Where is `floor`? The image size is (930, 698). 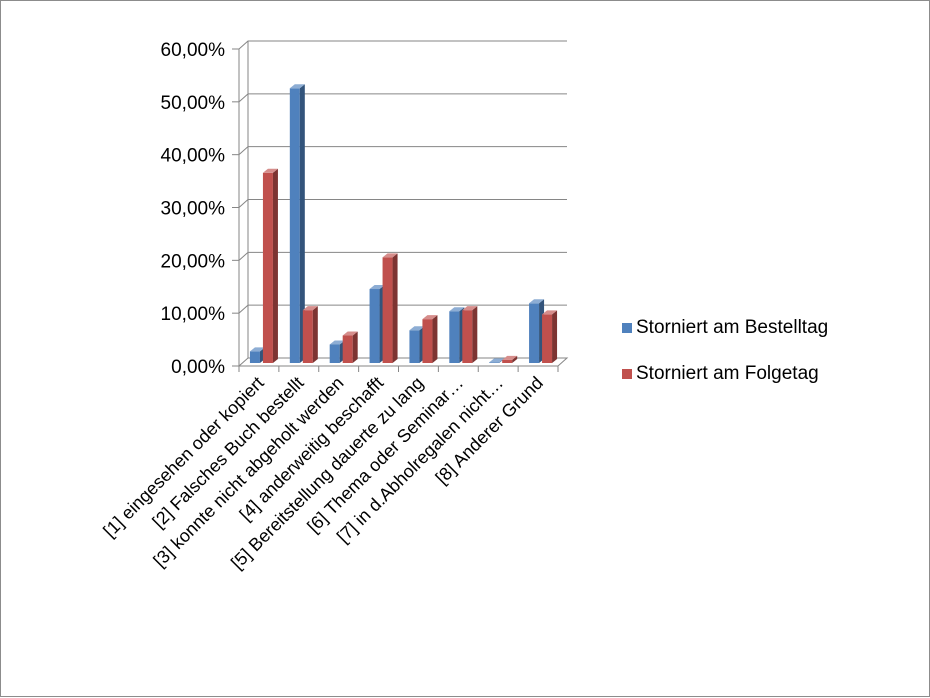
floor is located at coordinates (403, 362).